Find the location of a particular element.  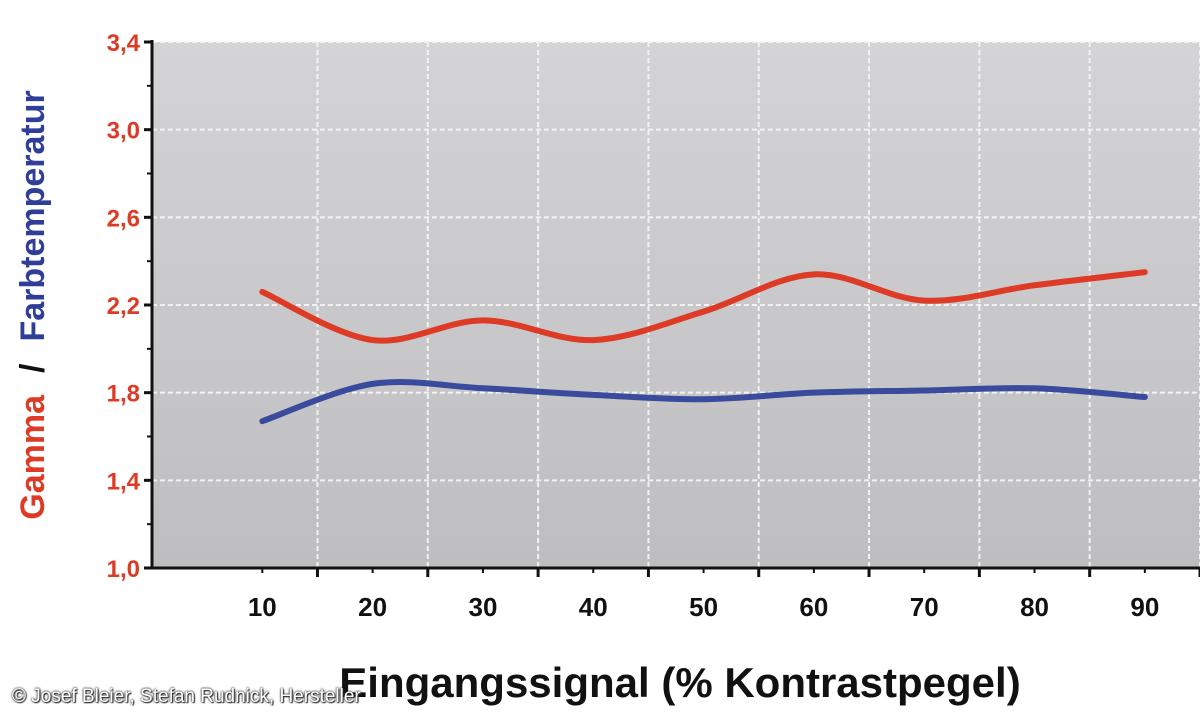

y-tick-label: 3,0 is located at coordinates (123, 131).